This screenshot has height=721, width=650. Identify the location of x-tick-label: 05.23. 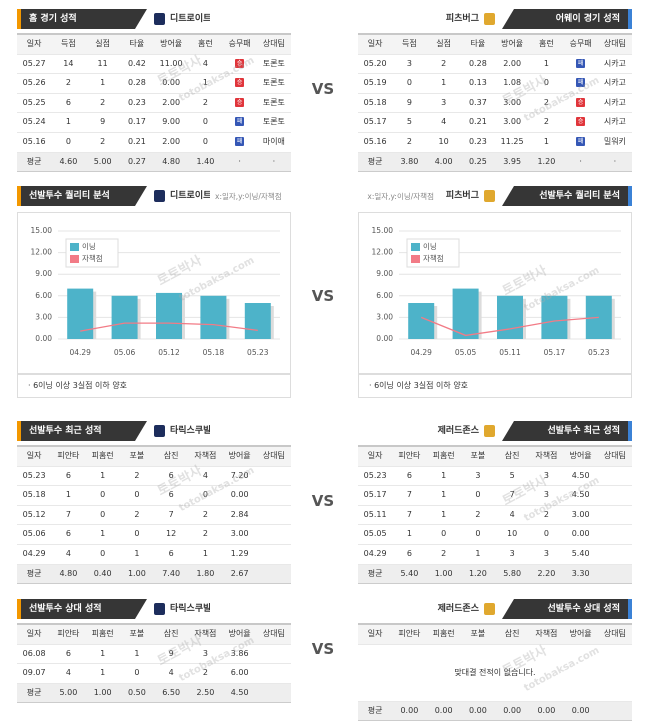
(258, 352).